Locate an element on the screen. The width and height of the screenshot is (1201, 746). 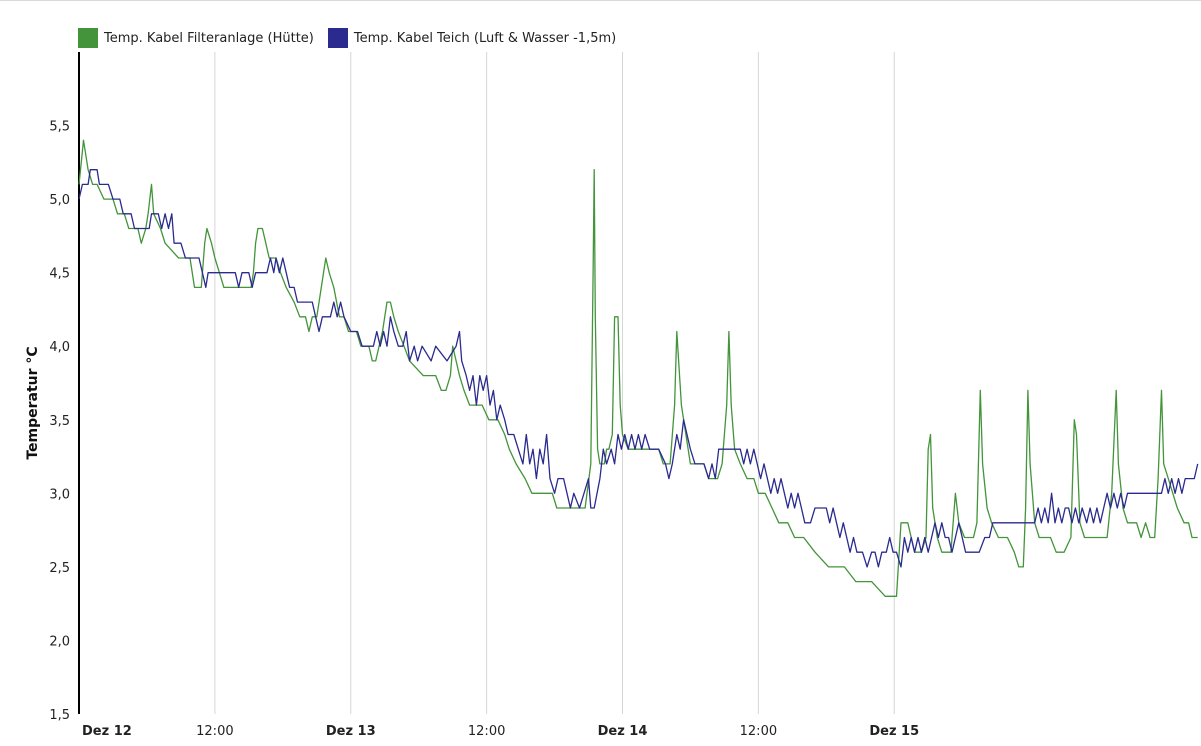
y-tick-label: 2,0 is located at coordinates (59, 641).